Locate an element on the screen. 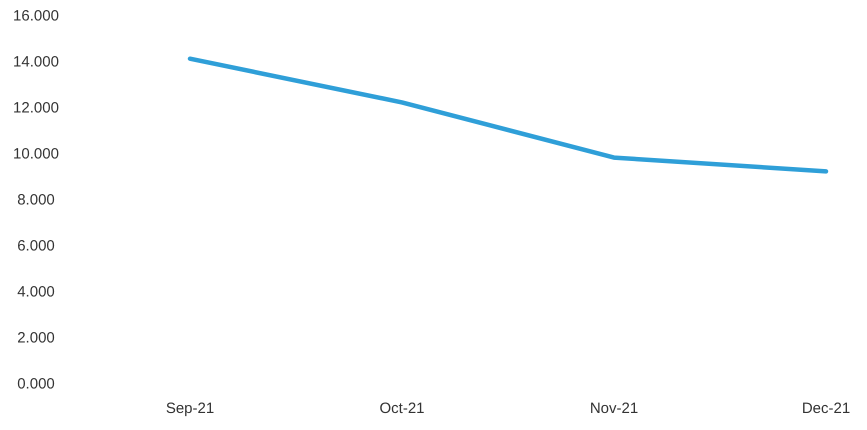  x-tick-label: Dec-21 is located at coordinates (826, 408).